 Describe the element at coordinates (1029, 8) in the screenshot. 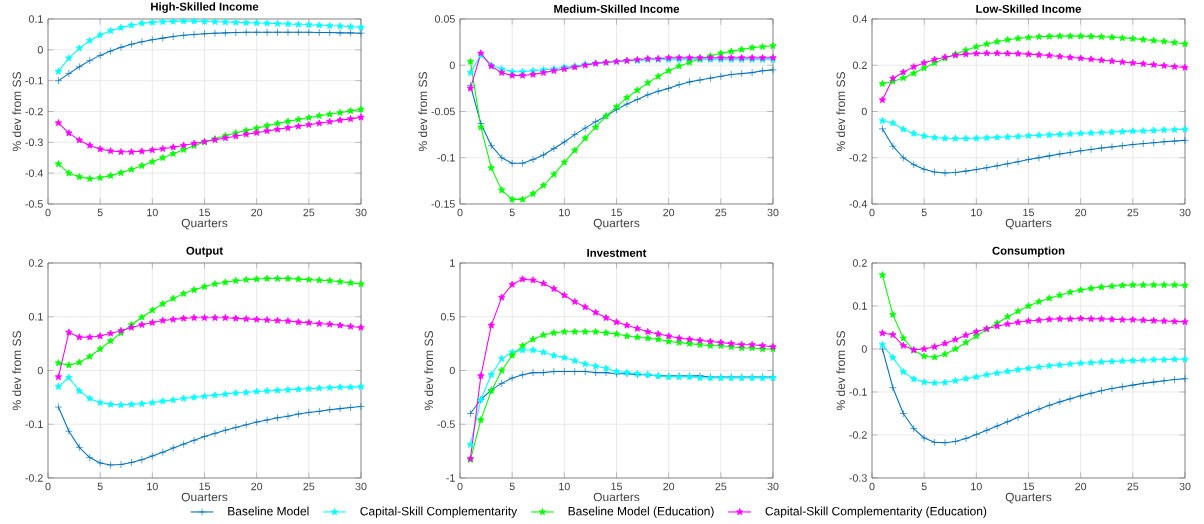

I see `chart-title: Low-Skilled Income` at that location.